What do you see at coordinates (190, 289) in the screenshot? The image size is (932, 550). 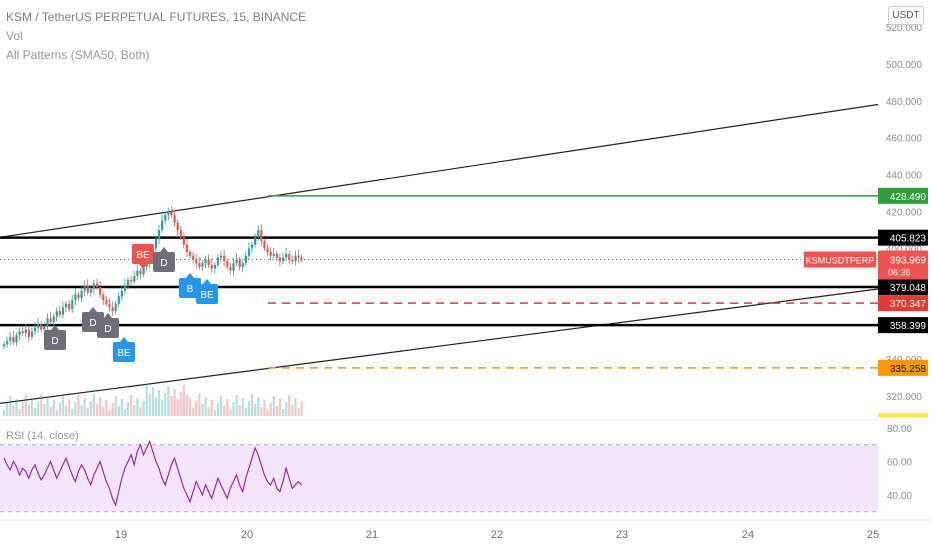 I see `pattern-label-text: B` at bounding box center [190, 289].